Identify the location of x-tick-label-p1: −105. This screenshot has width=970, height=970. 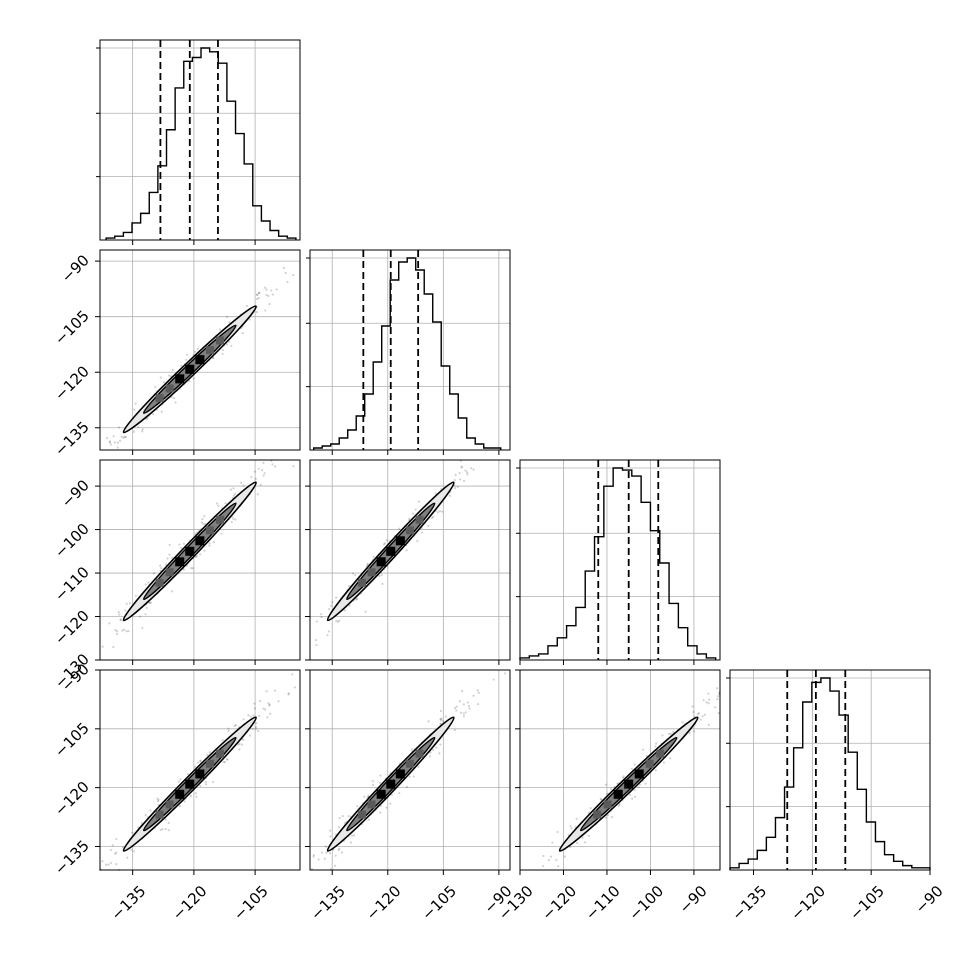
(439, 903).